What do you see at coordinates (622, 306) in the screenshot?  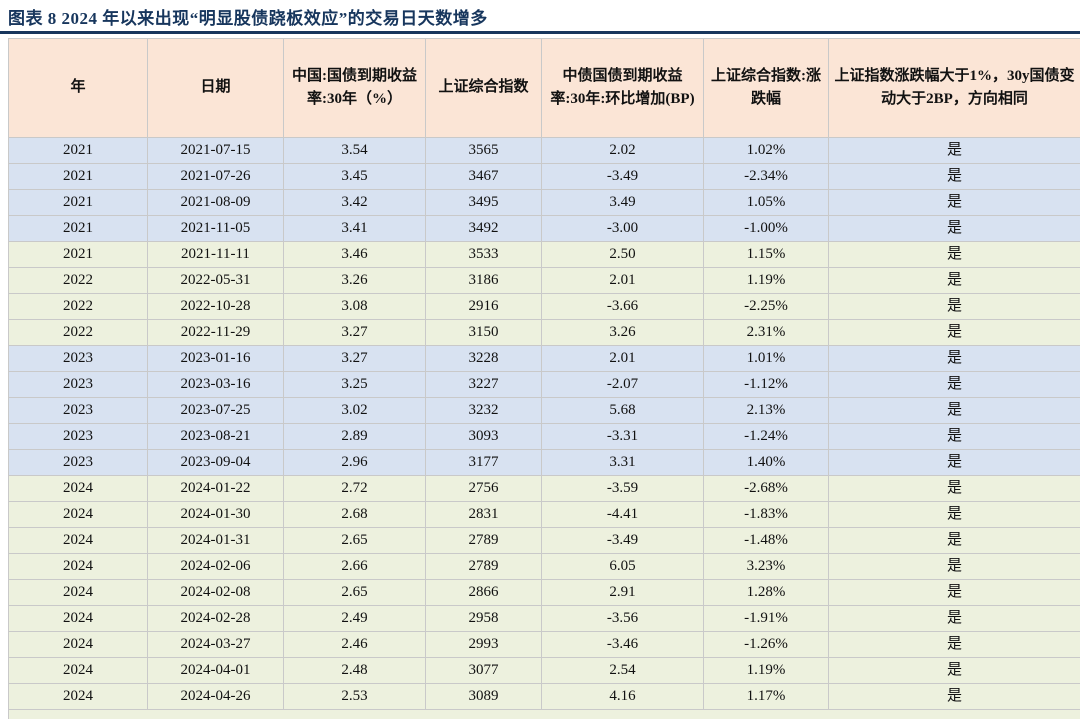 I see `cell-yield-chg-bp: -3.66` at bounding box center [622, 306].